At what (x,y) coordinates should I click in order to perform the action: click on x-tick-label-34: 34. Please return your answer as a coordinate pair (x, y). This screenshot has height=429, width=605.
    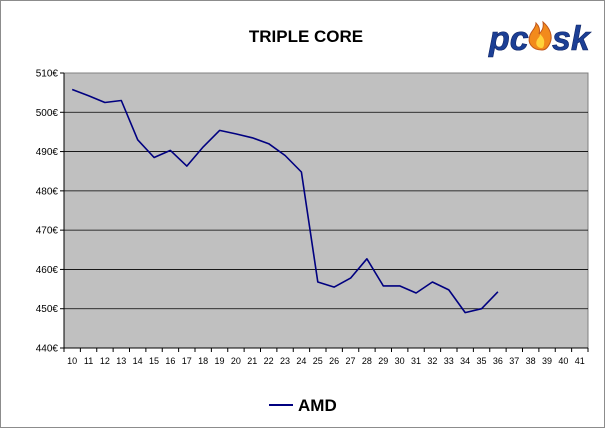
    Looking at the image, I should click on (465, 361).